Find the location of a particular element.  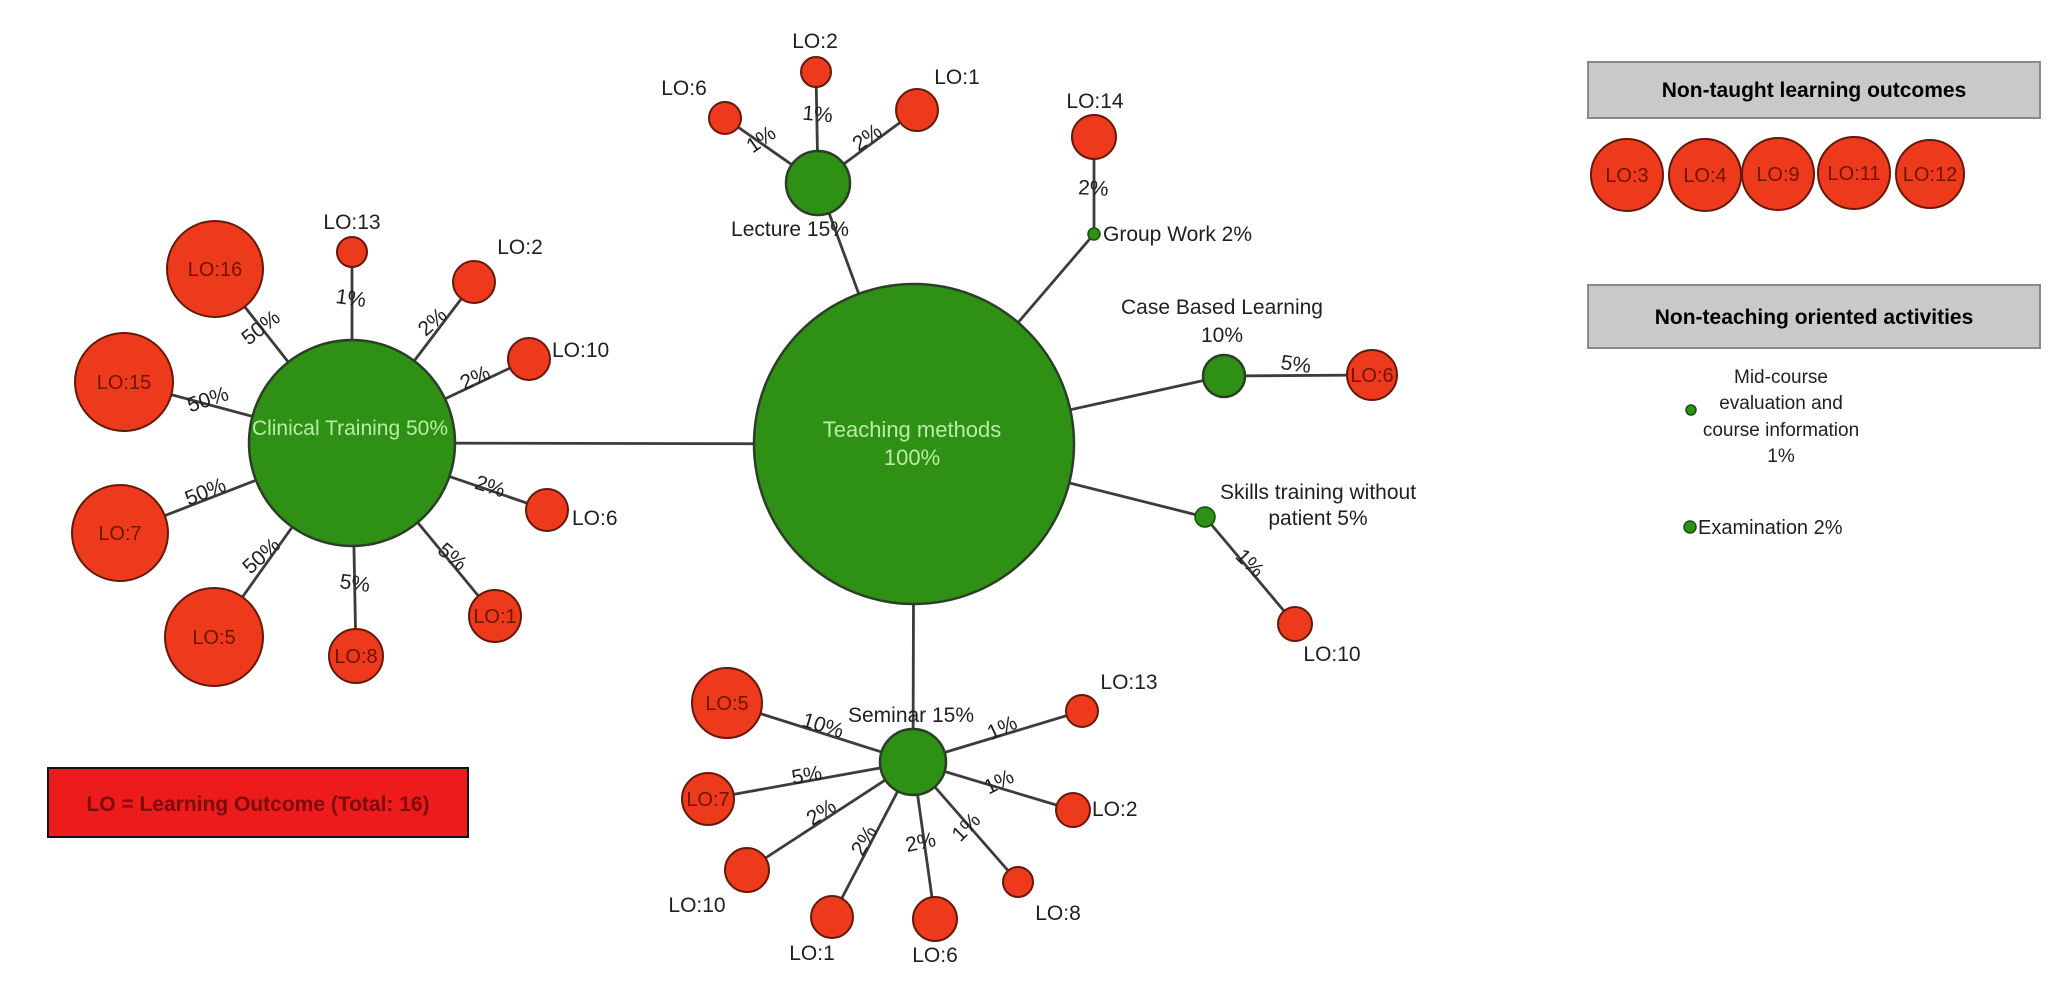

teaching-methods-label-line2: 100% is located at coordinates (912, 457).